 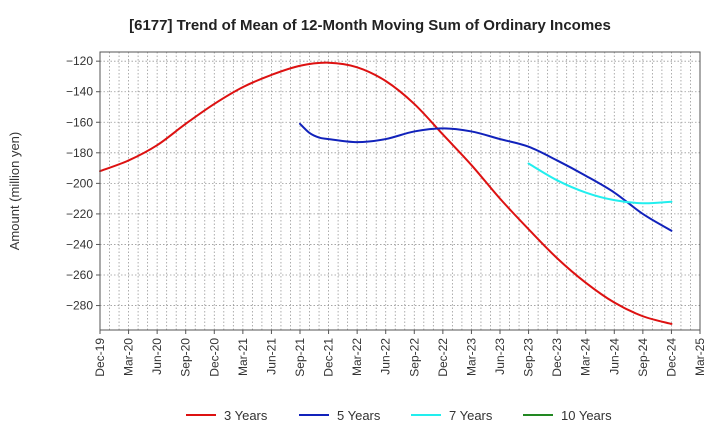 I want to click on legend-label: 10 Years, so click(x=586, y=415).